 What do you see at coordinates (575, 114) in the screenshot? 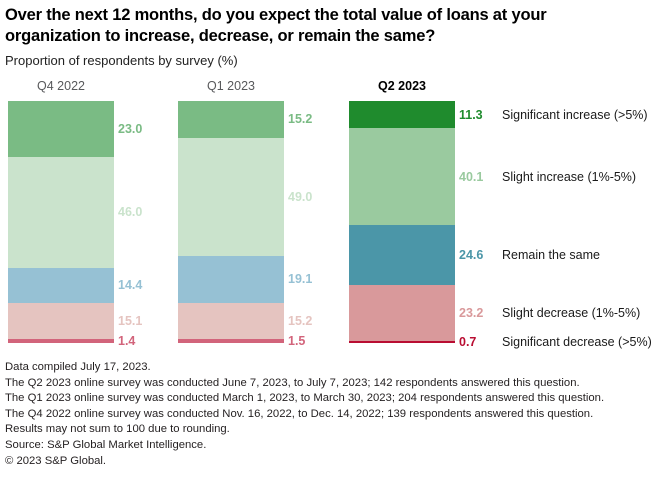
I see `category-label-significant-increase-5: Significant increase (>5%)` at bounding box center [575, 114].